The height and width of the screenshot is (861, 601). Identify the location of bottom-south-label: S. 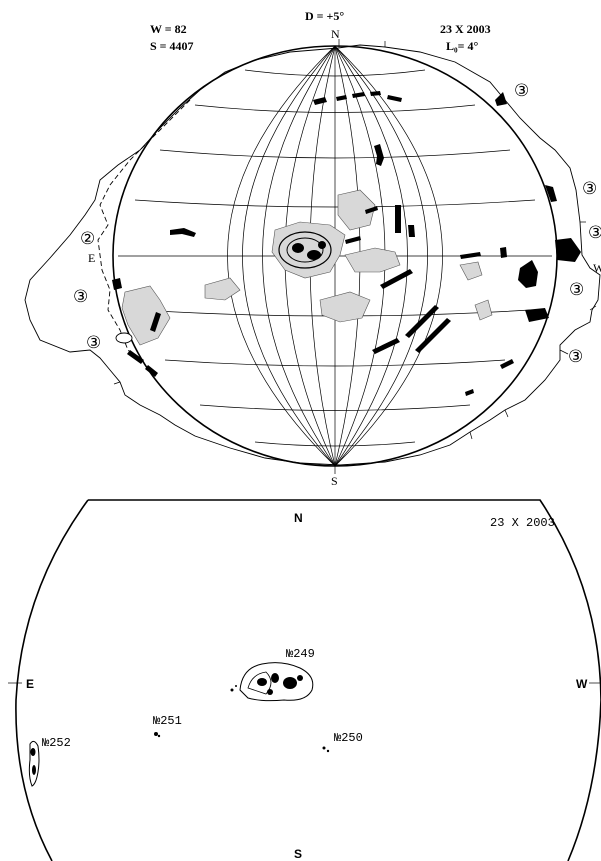
(298, 854).